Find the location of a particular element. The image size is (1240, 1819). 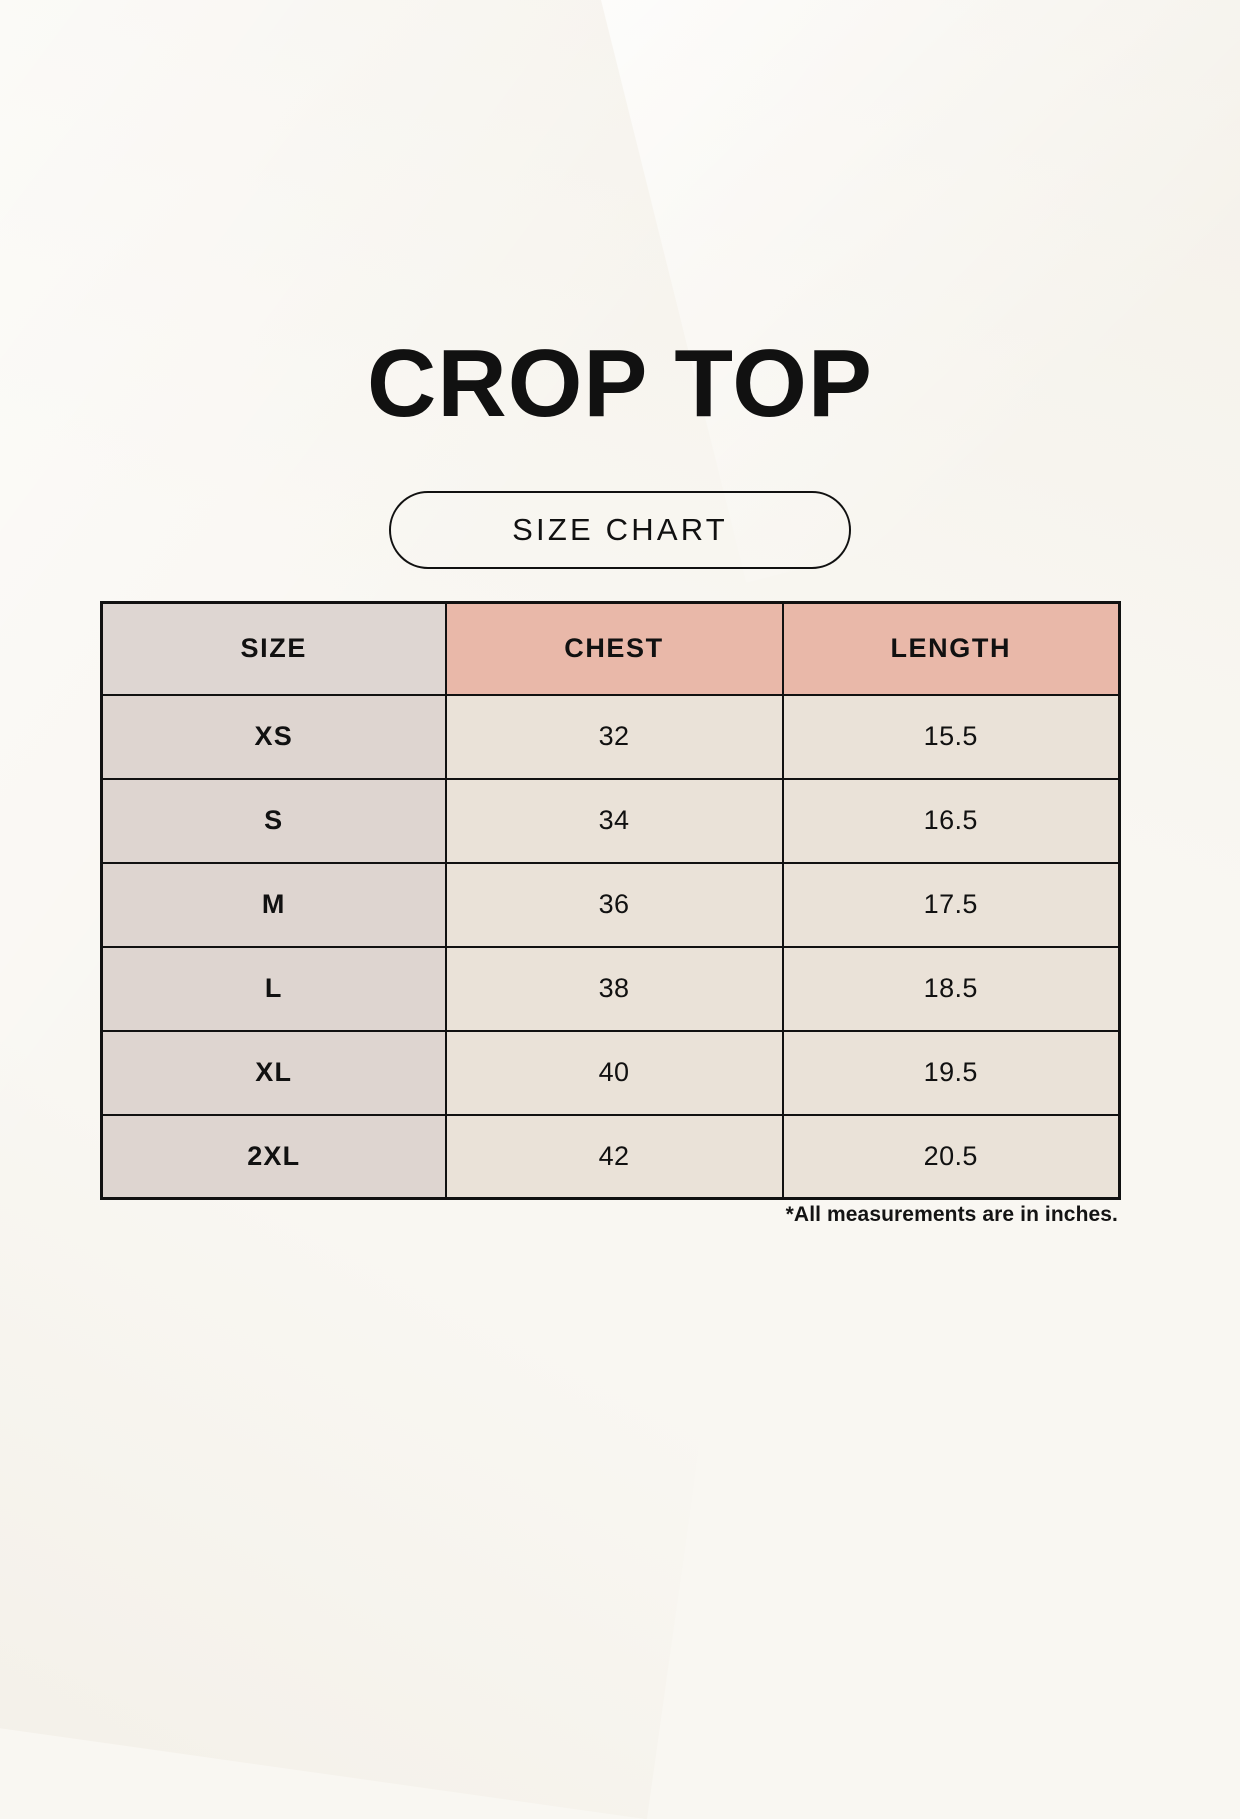

measurement-units-footnote: *All measurements are in inches. is located at coordinates (951, 1214).